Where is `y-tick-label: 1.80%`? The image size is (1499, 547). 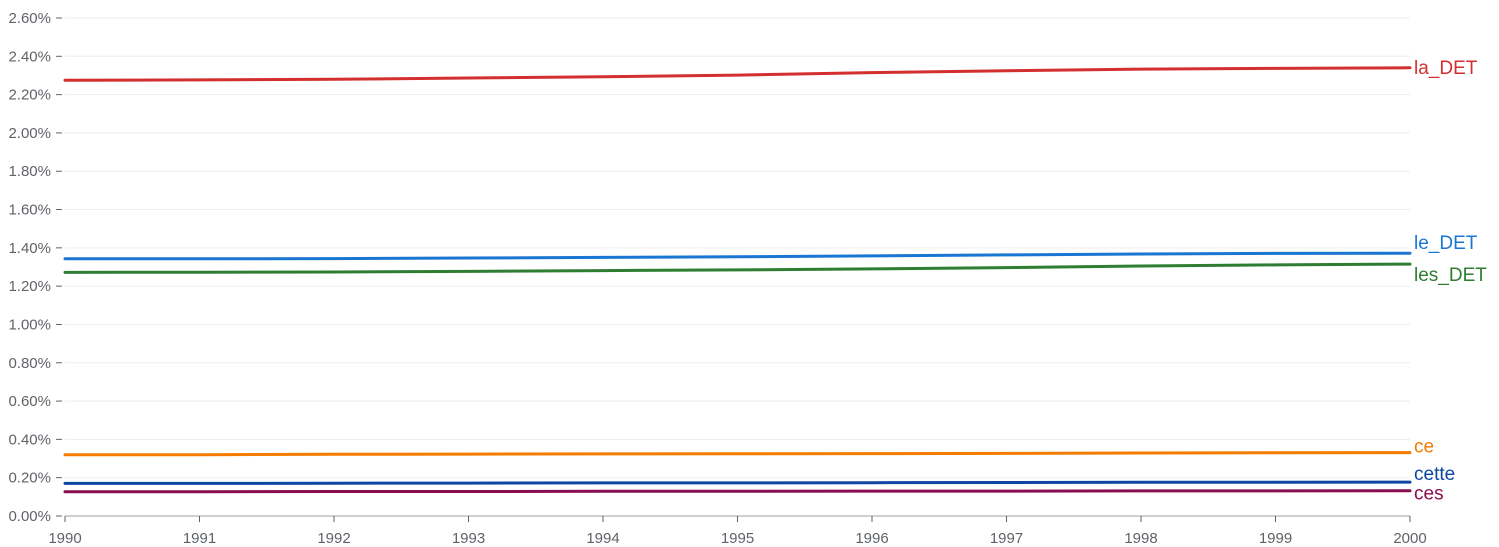
y-tick-label: 1.80% is located at coordinates (29, 171).